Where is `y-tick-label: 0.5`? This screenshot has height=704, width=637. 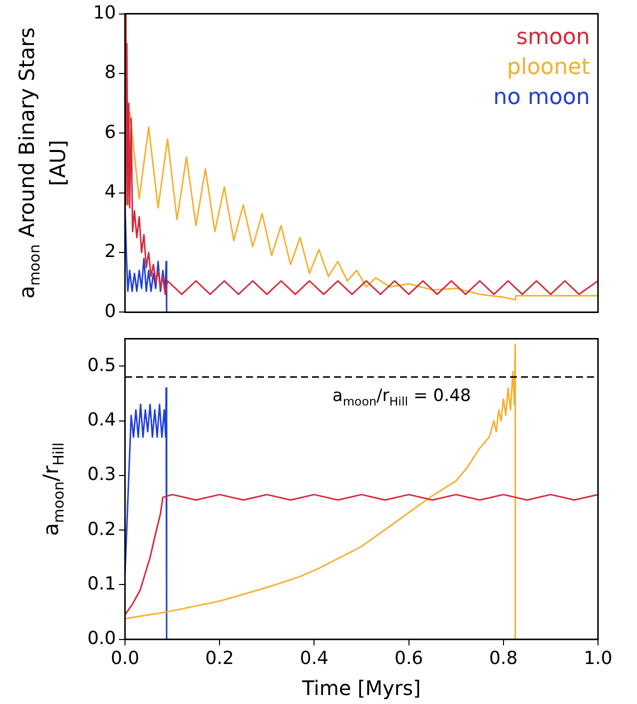 y-tick-label: 0.5 is located at coordinates (101, 365).